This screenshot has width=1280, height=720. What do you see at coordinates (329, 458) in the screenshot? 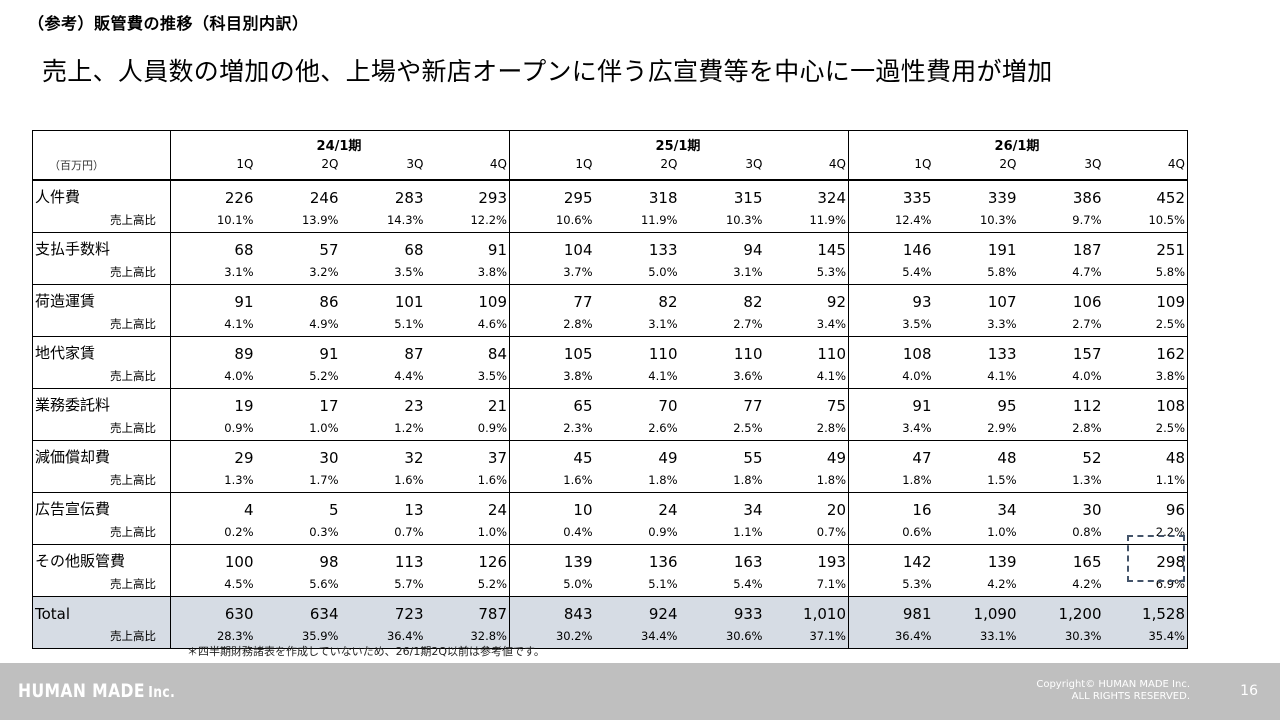
I see `value-cell: 30` at bounding box center [329, 458].